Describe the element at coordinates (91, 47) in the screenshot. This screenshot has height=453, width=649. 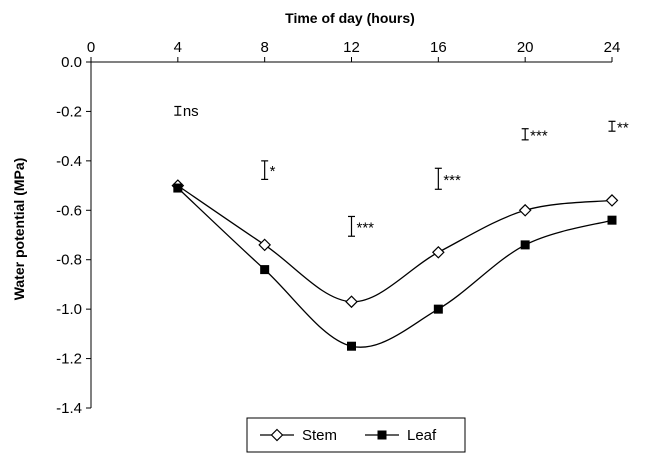
I see `x-tick-label: 0` at that location.